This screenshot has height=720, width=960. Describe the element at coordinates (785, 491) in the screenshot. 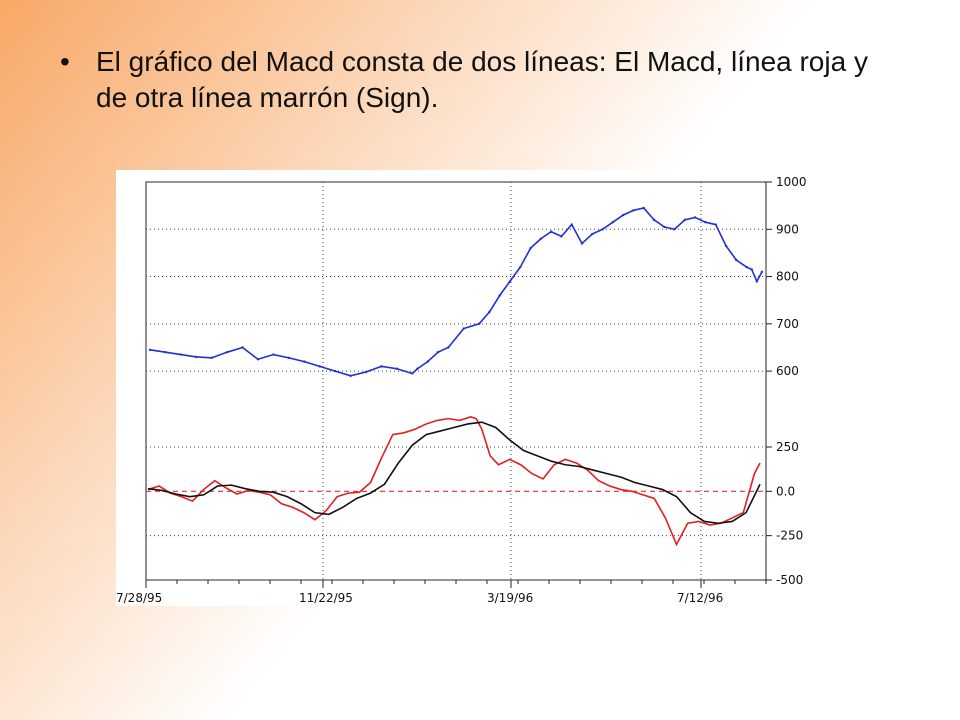

I see `macd-tick-label: 0.0` at that location.